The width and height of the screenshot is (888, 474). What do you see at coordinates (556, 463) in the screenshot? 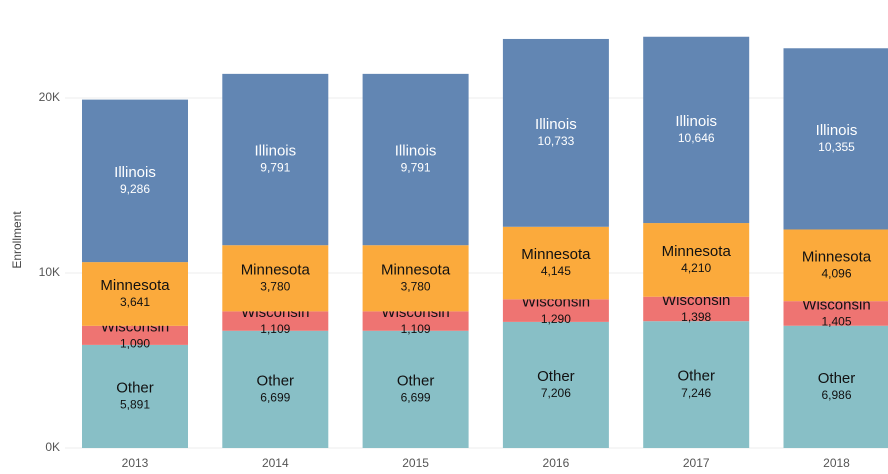
I see `x-tick-label: 2016` at bounding box center [556, 463].